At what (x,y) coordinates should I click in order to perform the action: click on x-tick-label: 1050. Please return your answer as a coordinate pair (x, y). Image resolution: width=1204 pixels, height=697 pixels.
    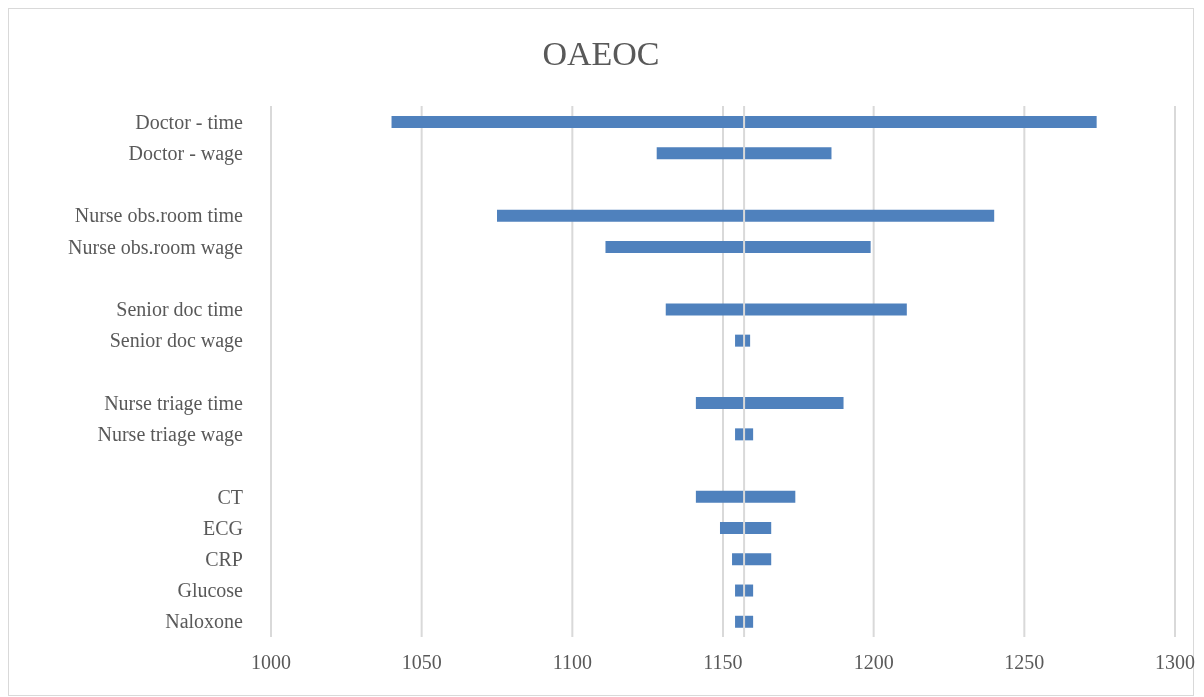
    Looking at the image, I should click on (421, 662).